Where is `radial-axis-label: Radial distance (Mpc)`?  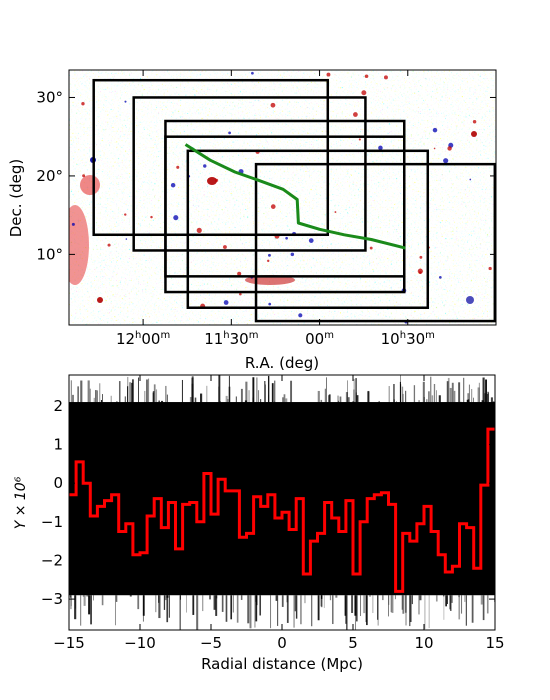
radial-axis-label: Radial distance (Mpc) is located at coordinates (282, 664).